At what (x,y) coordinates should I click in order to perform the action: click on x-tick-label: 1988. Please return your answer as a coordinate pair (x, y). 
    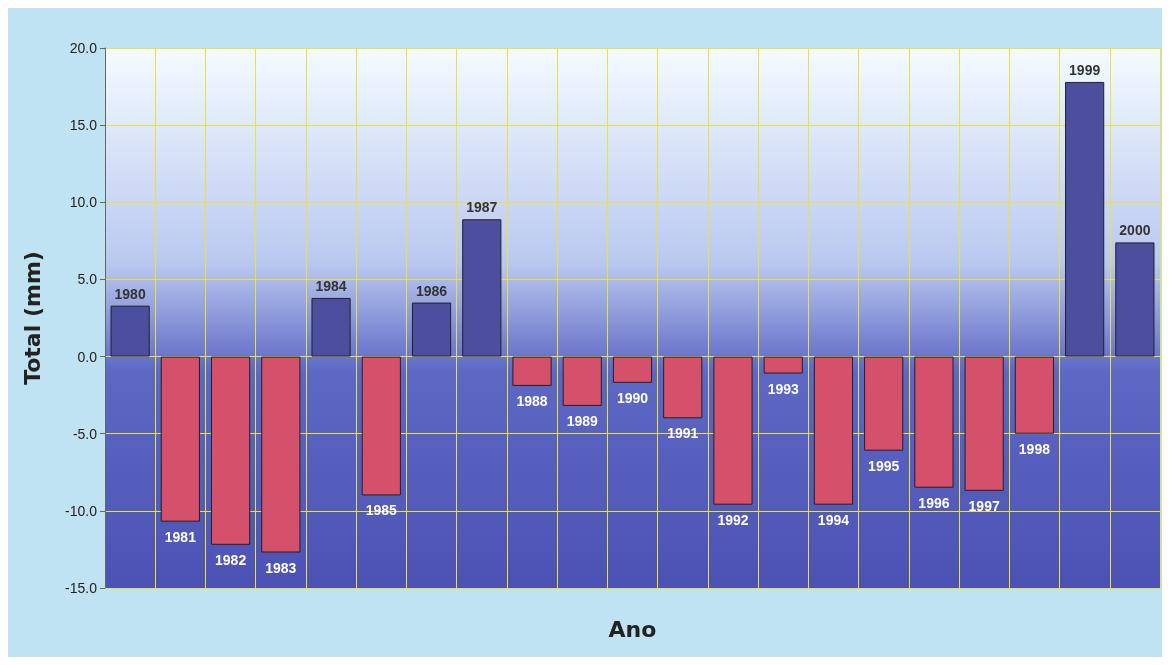
    Looking at the image, I should click on (532, 400).